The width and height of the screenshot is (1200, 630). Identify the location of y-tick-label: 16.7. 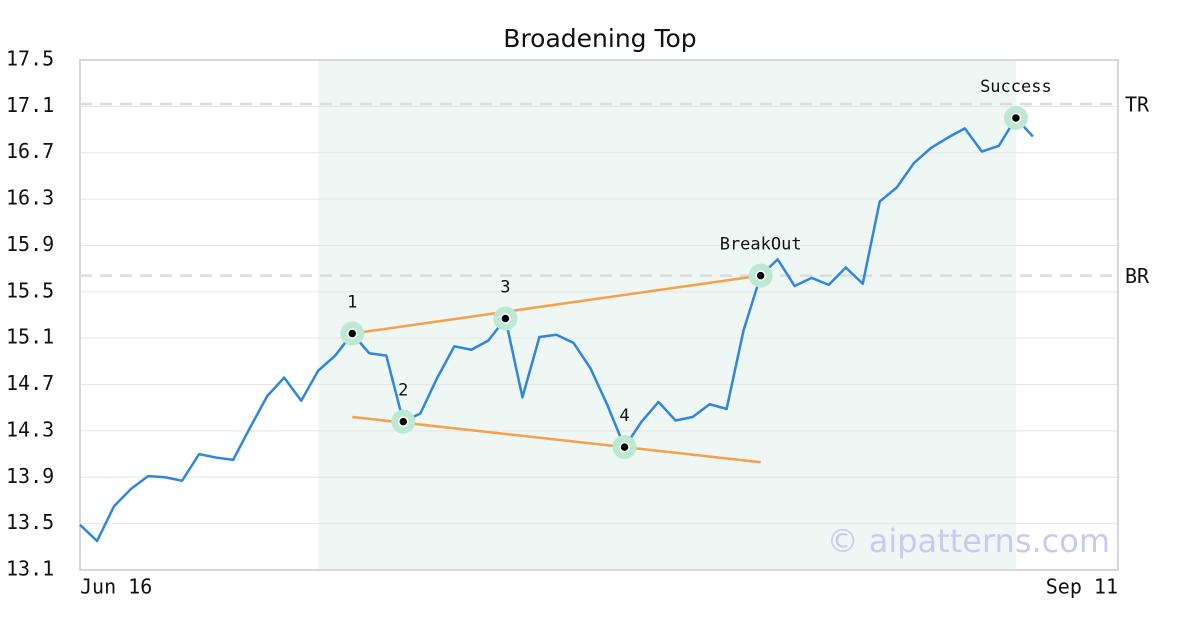
(30, 151).